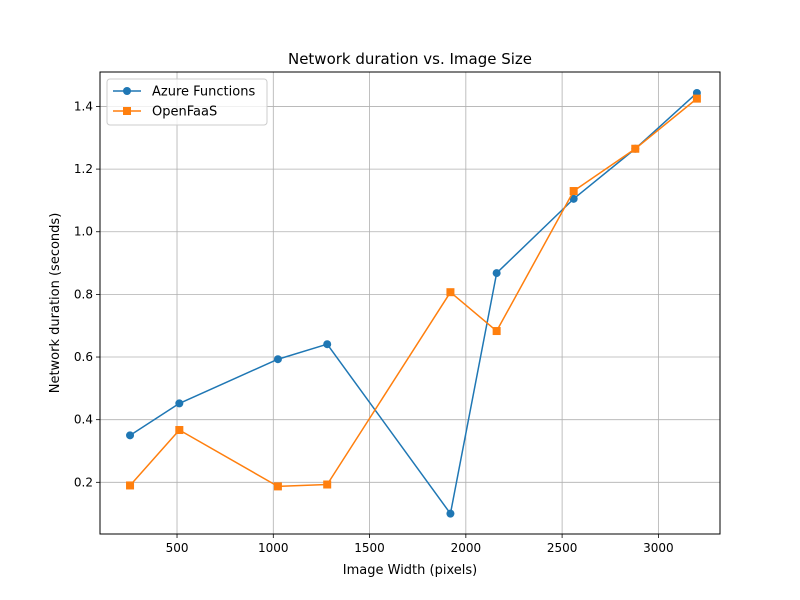  I want to click on legend: Azure Functions OpenFaaS, so click(187, 102).